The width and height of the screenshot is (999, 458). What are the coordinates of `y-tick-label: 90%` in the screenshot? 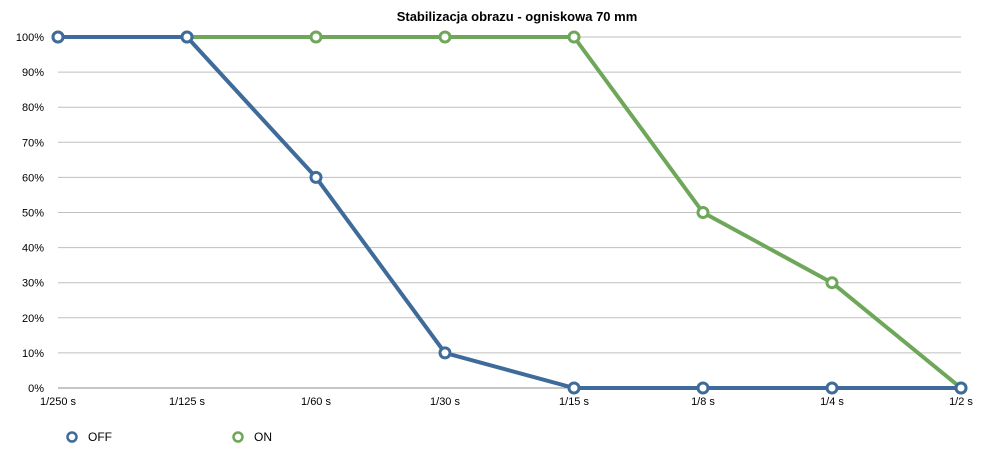 It's located at (33, 73).